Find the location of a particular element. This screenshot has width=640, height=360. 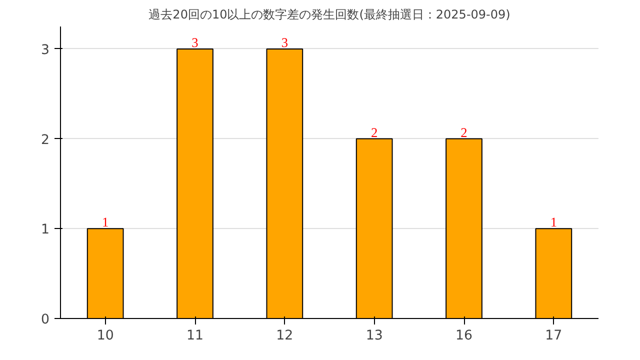

y-tick-label: 2 is located at coordinates (45, 140).